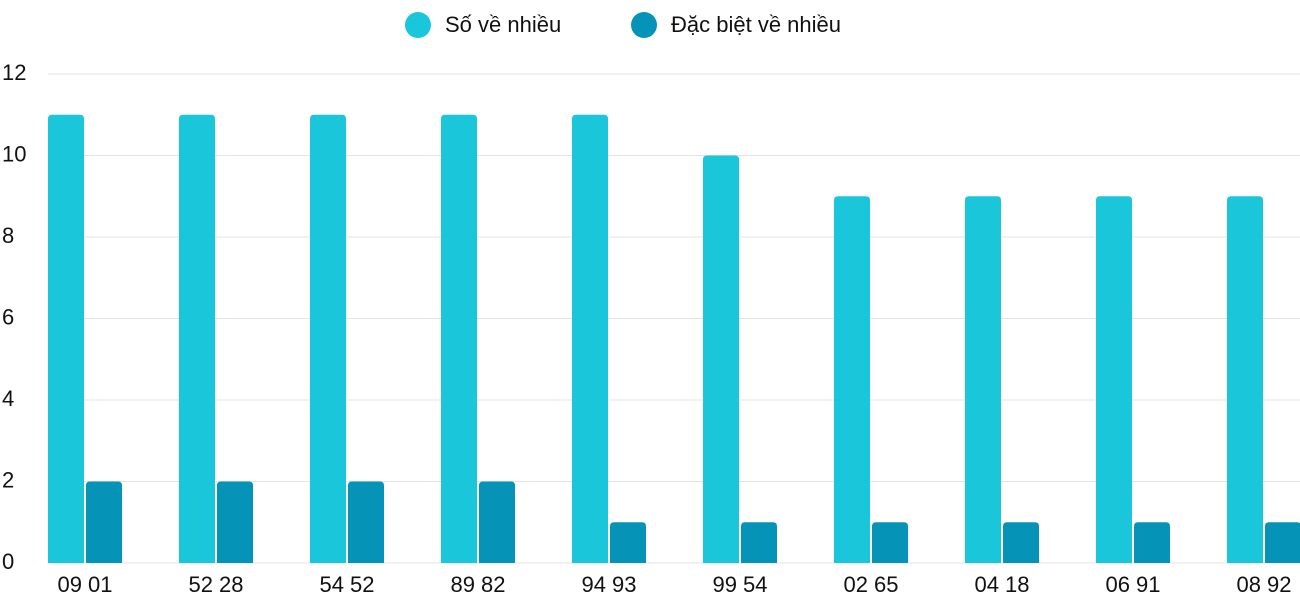  Describe the element at coordinates (215, 584) in the screenshot. I see `x-tick-label: 52 28` at that location.